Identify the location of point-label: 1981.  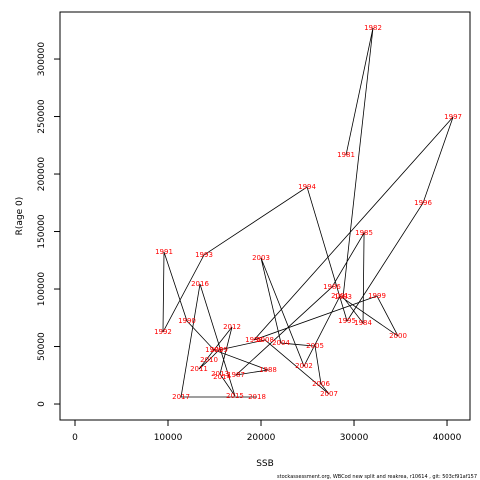
(346, 155).